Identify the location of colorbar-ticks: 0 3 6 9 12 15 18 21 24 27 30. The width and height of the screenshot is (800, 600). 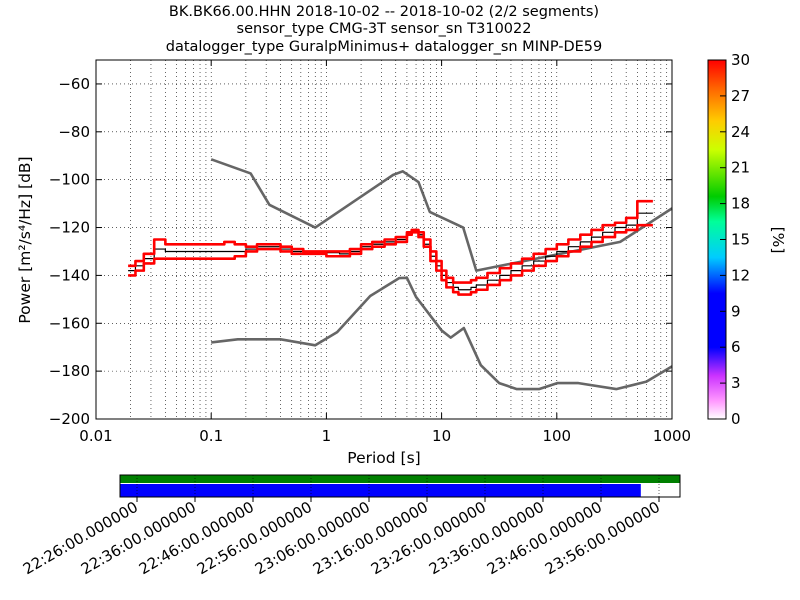
(735, 239).